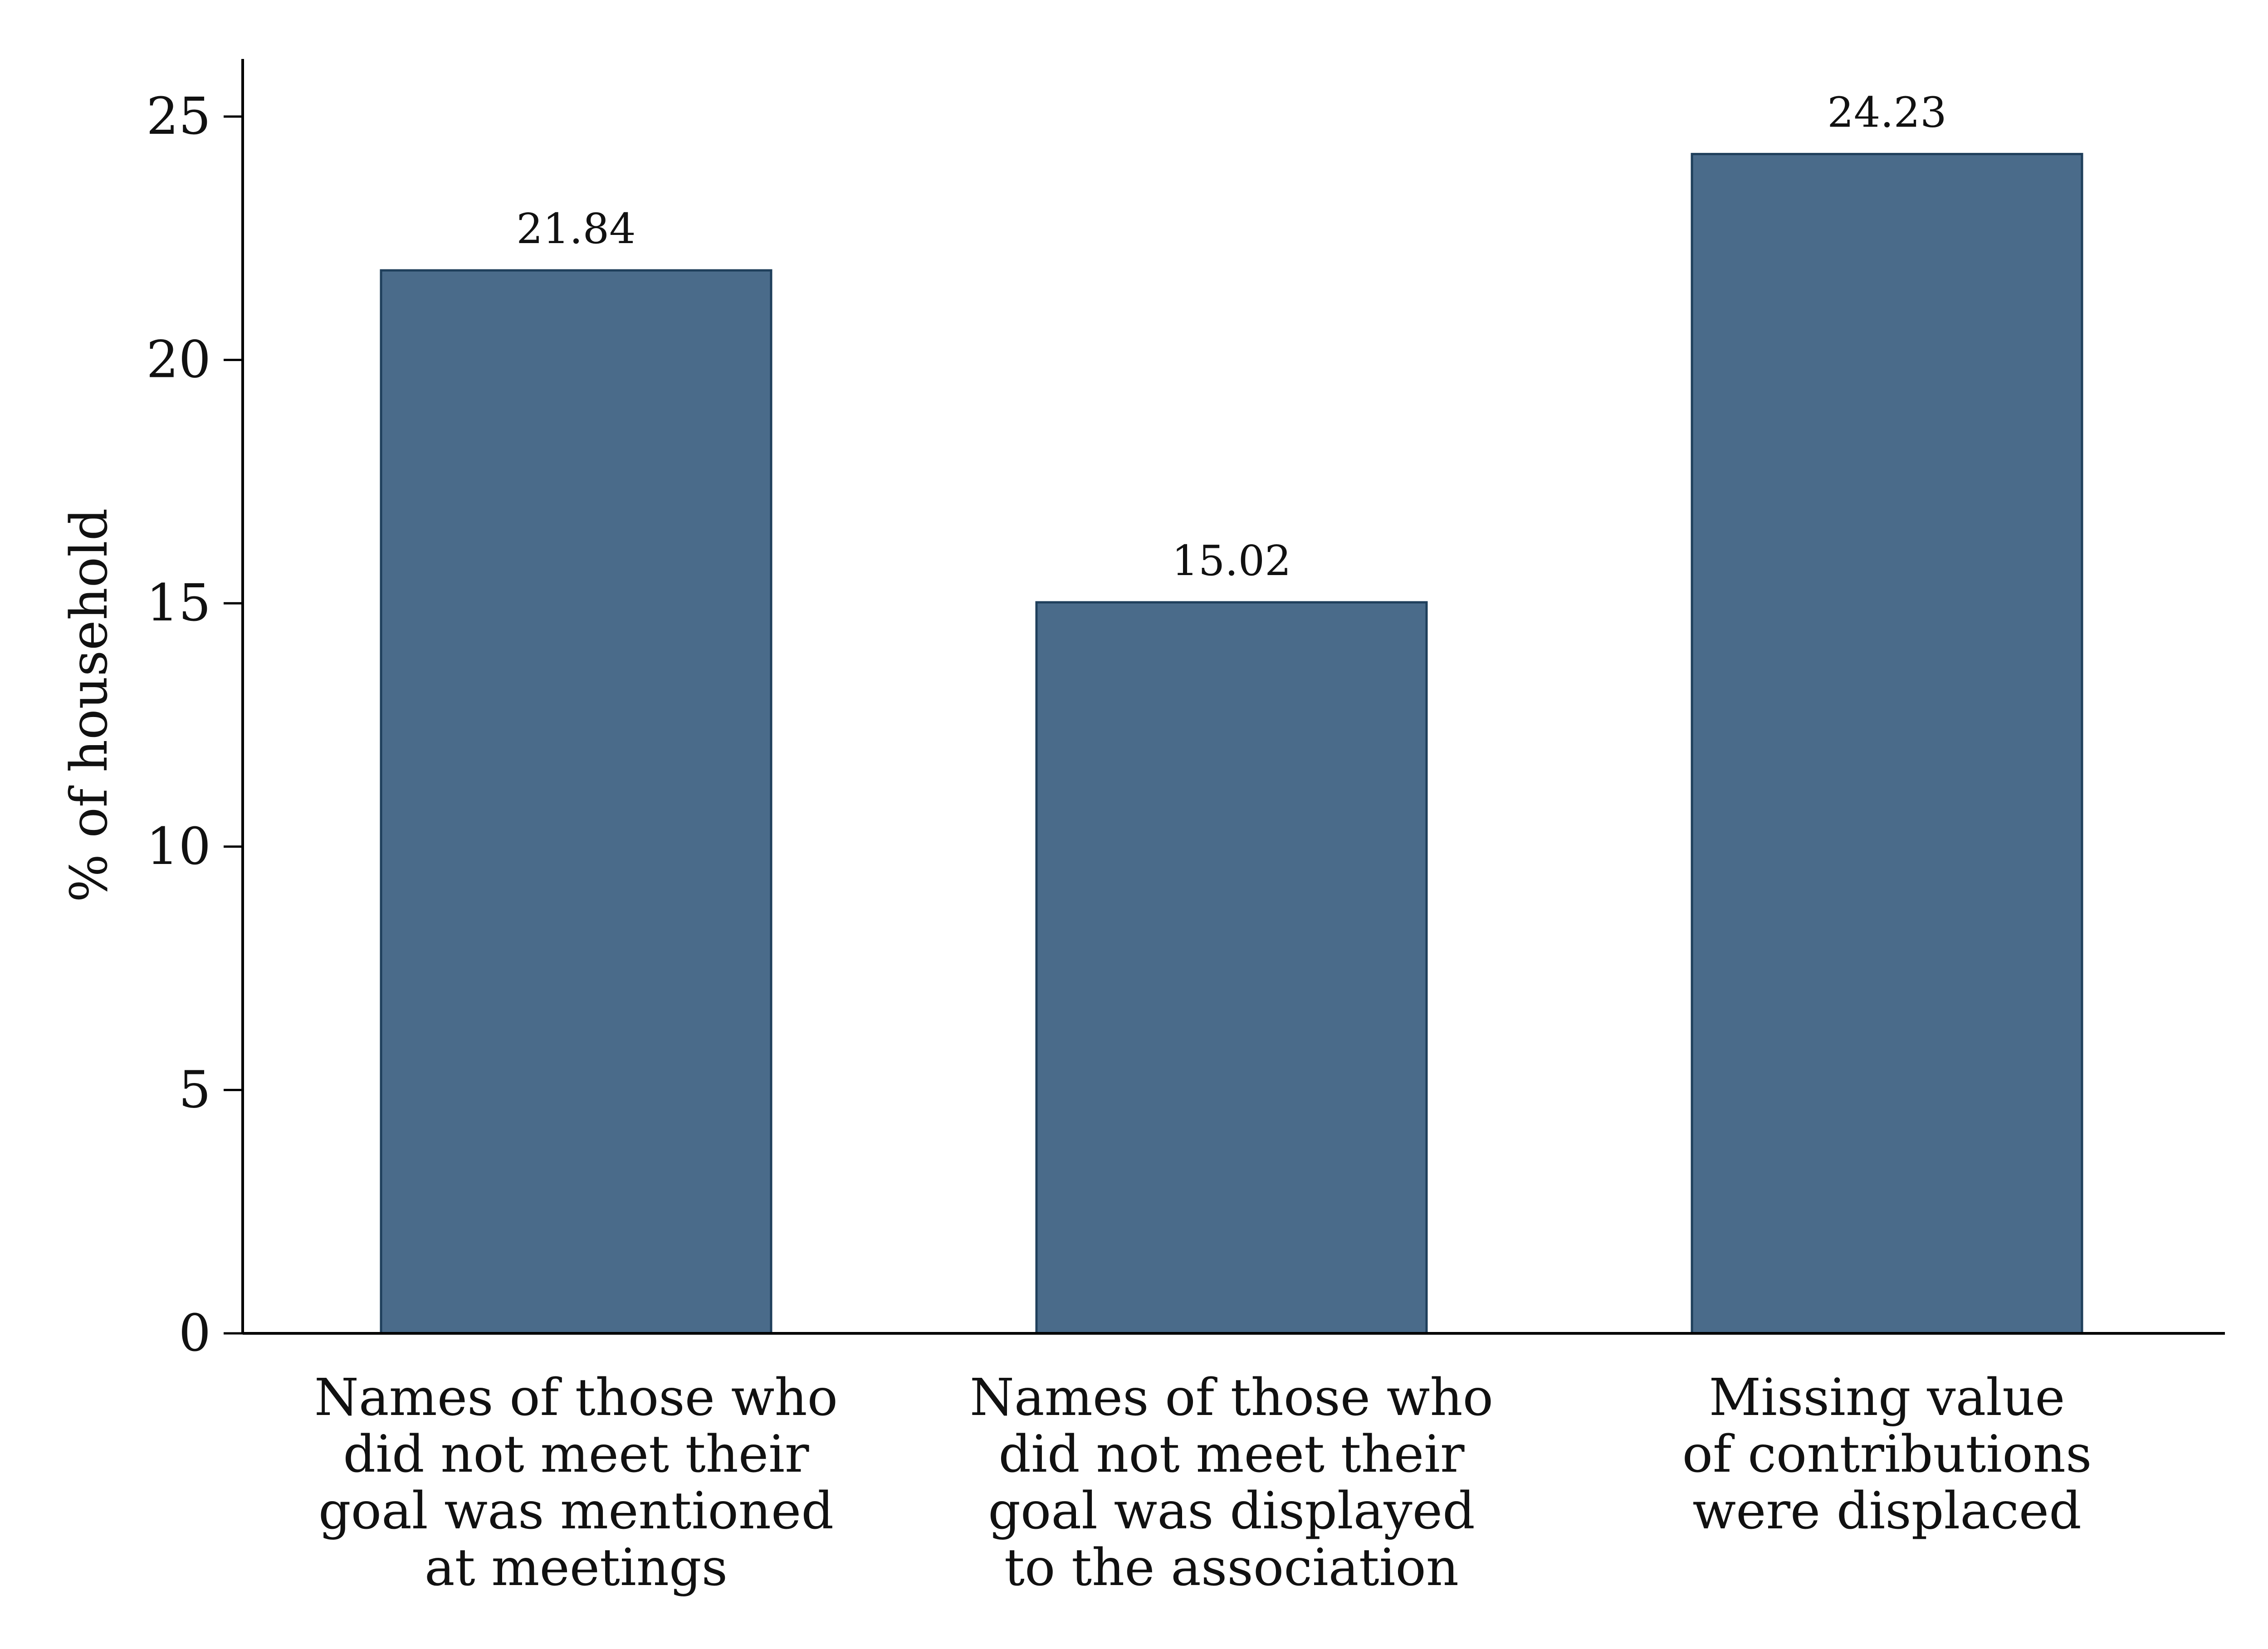 Image resolution: width=2268 pixels, height=1649 pixels. I want to click on bar-value-label: 15.02, so click(1232, 561).